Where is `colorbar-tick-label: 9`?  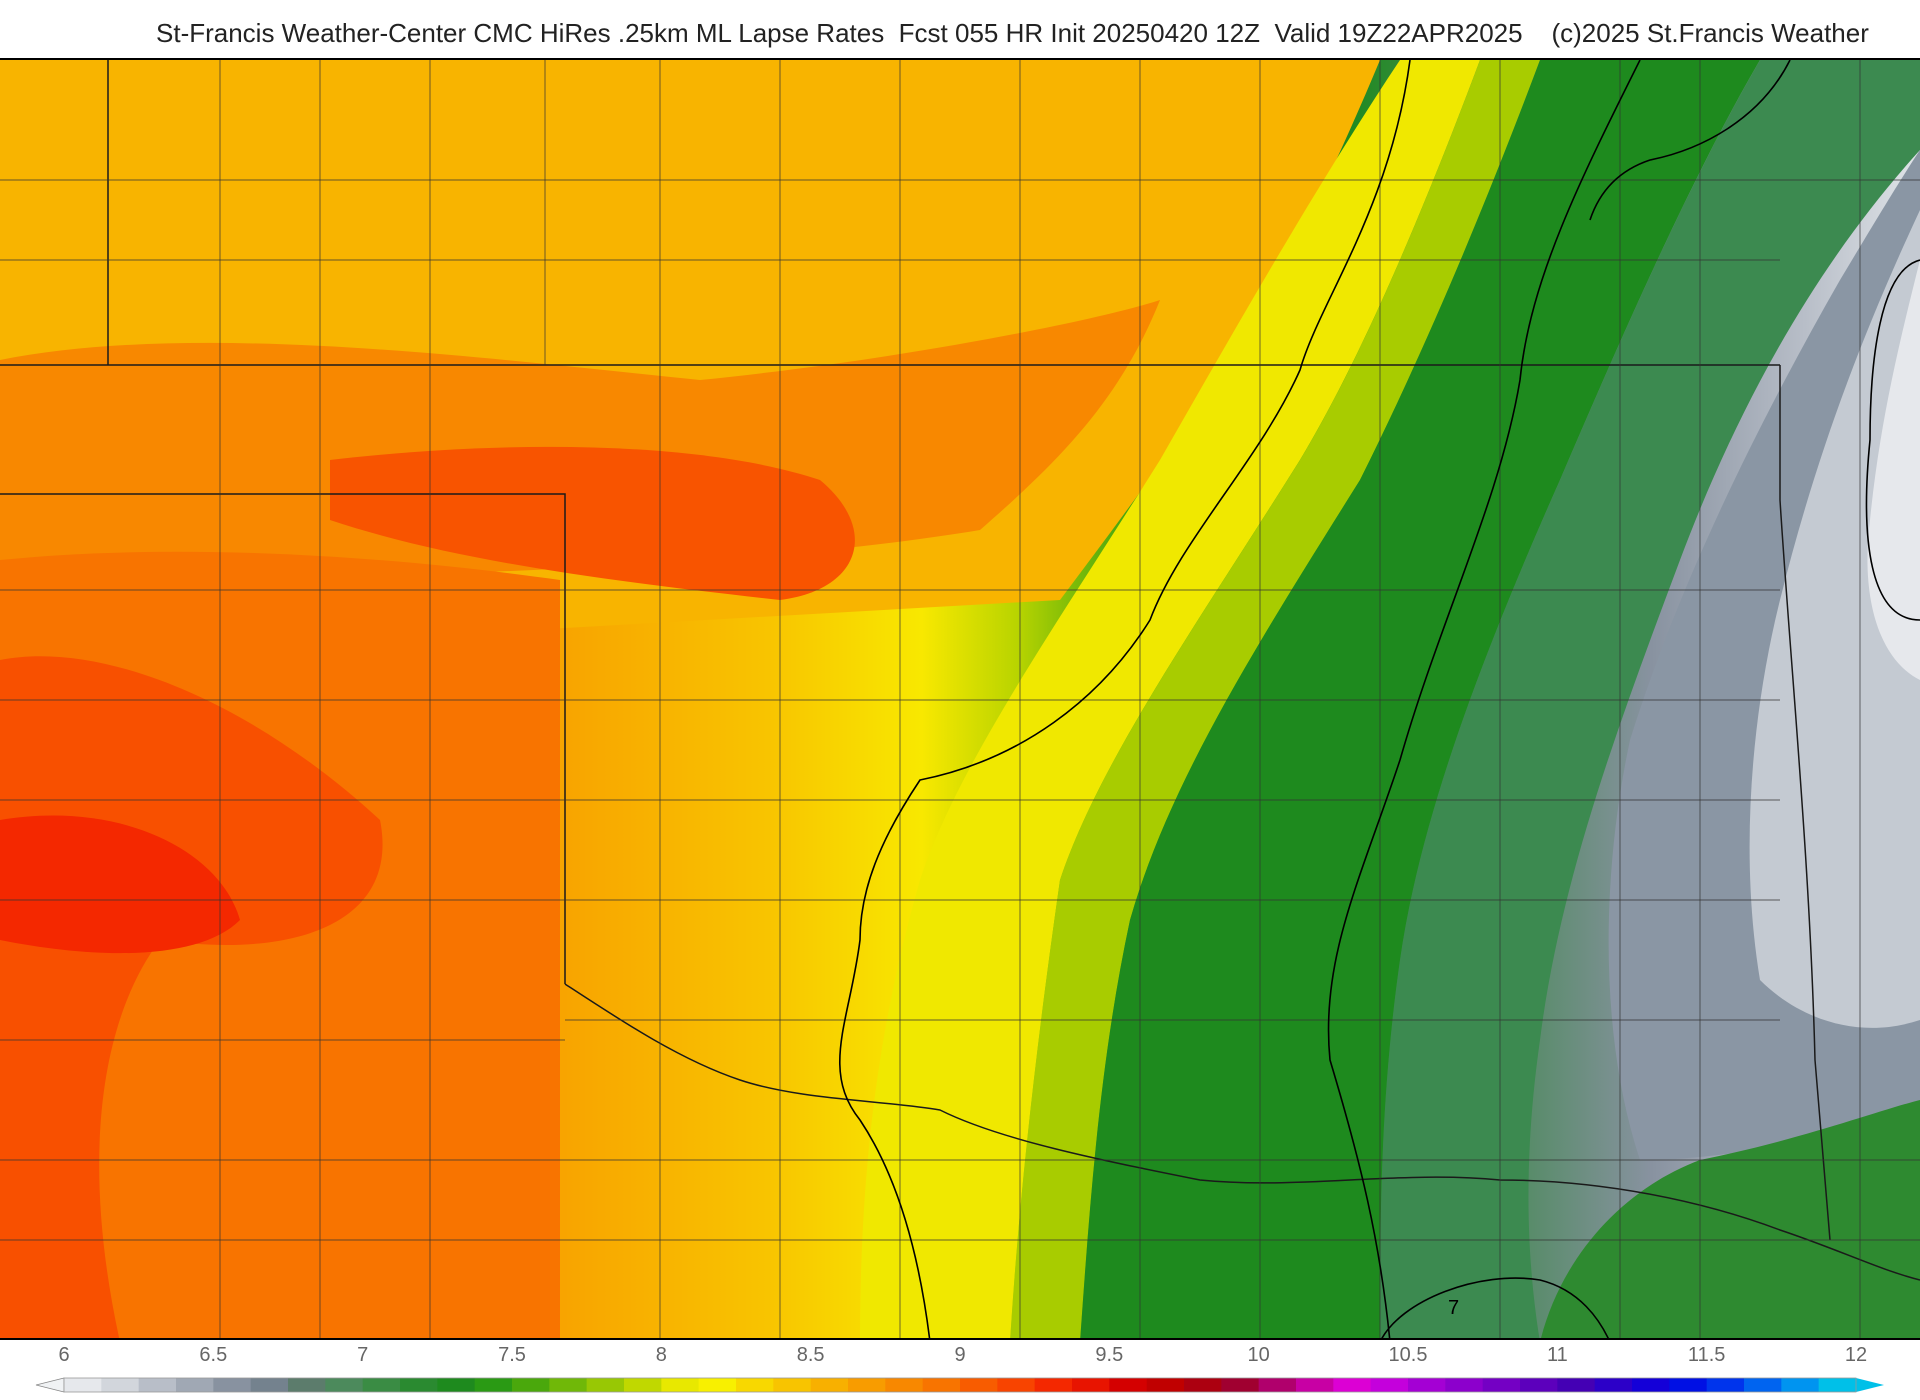 colorbar-tick-label: 9 is located at coordinates (960, 1355).